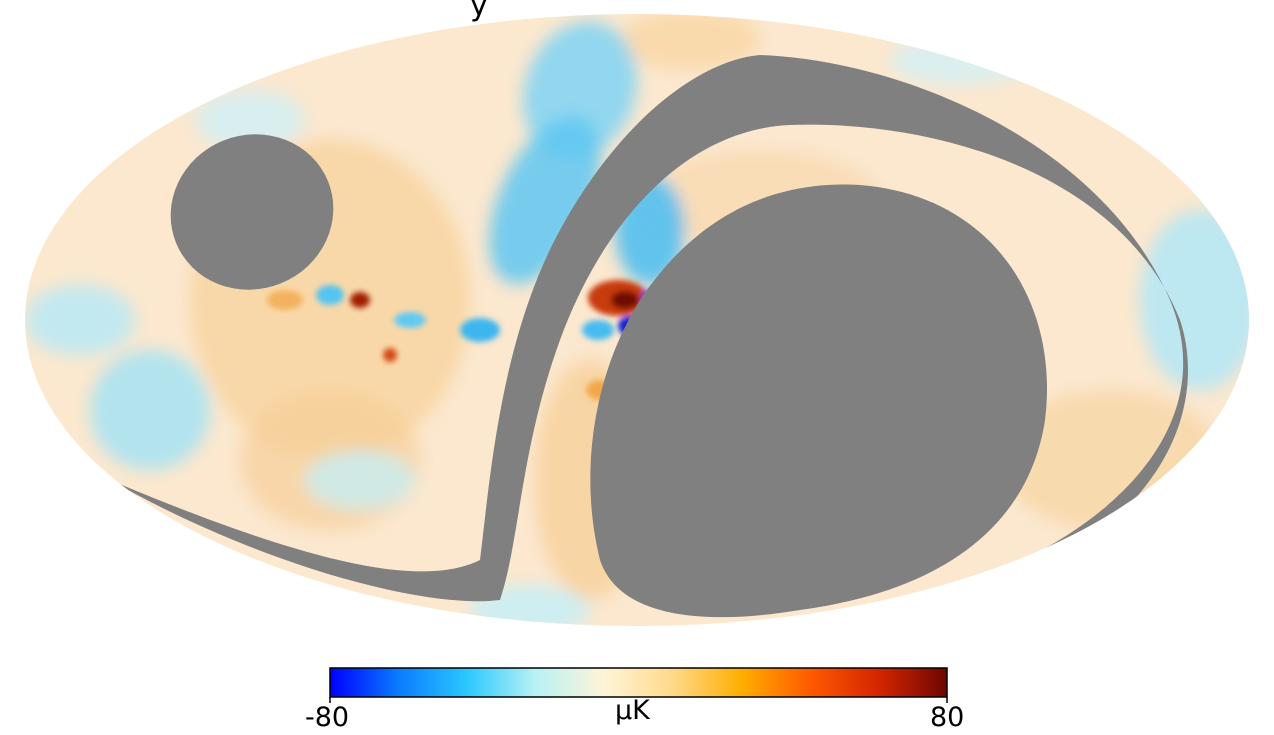 The width and height of the screenshot is (1274, 735). Describe the element at coordinates (690, 42) in the screenshot. I see `warm-region-top` at that location.